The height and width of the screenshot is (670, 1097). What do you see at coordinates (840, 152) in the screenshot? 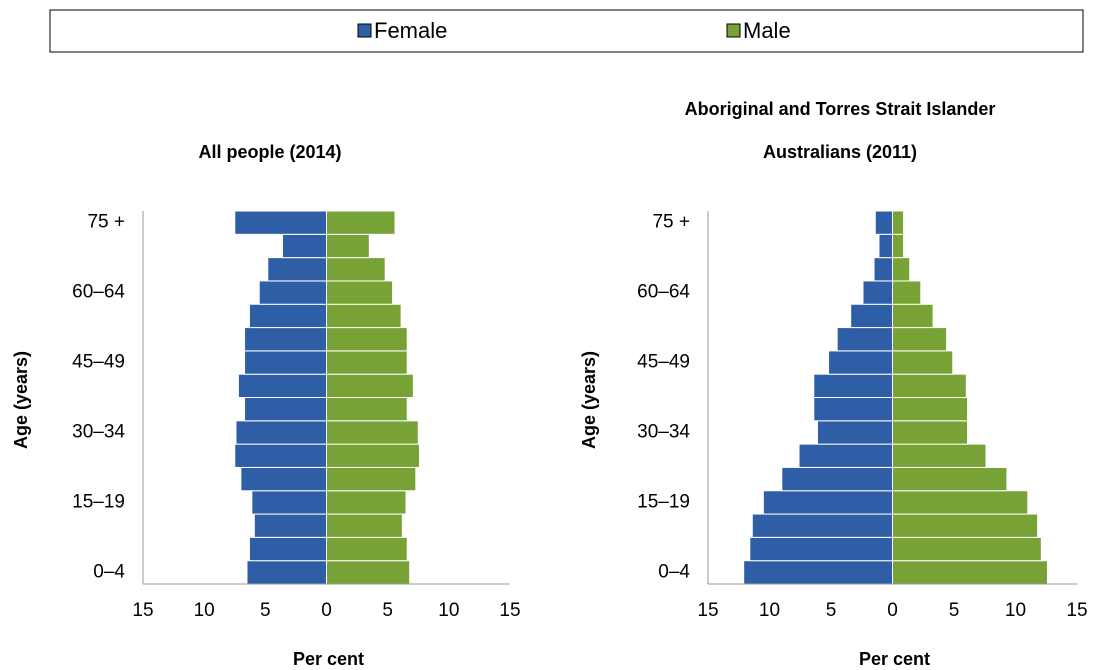
I see `chart-title: Australians (2011)` at bounding box center [840, 152].